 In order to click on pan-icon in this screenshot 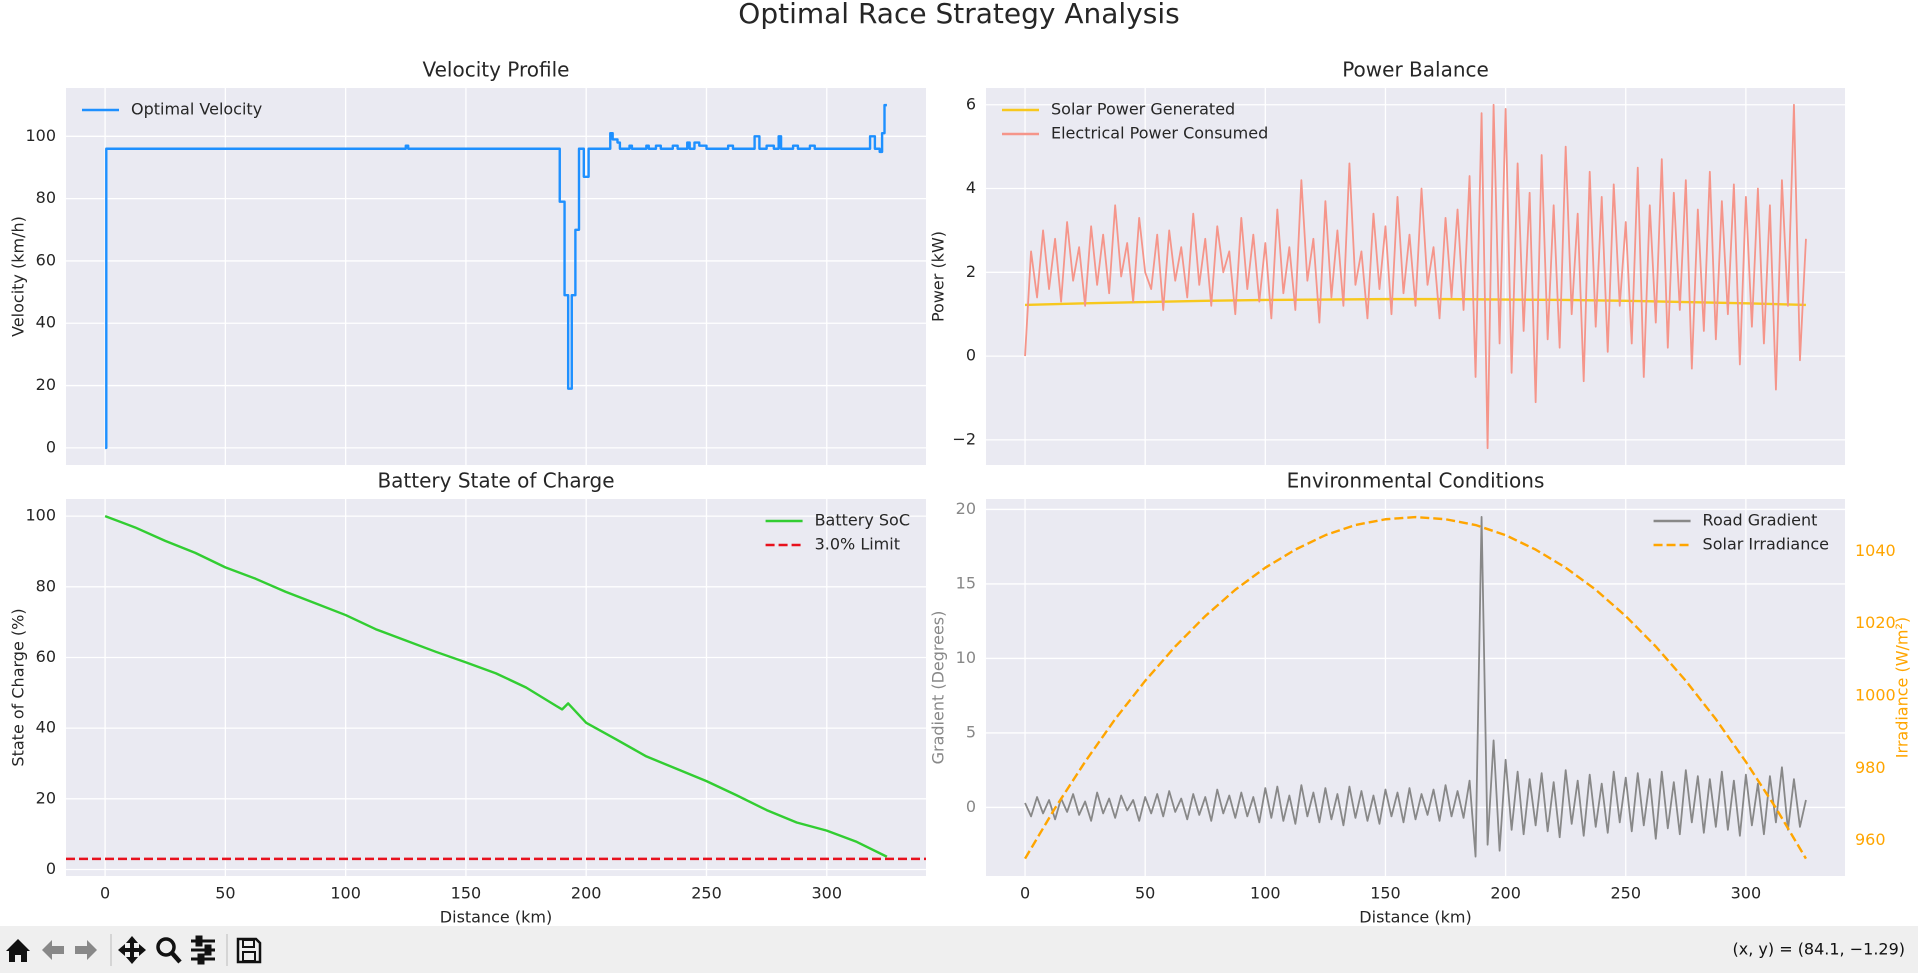, I will do `click(132, 950)`.